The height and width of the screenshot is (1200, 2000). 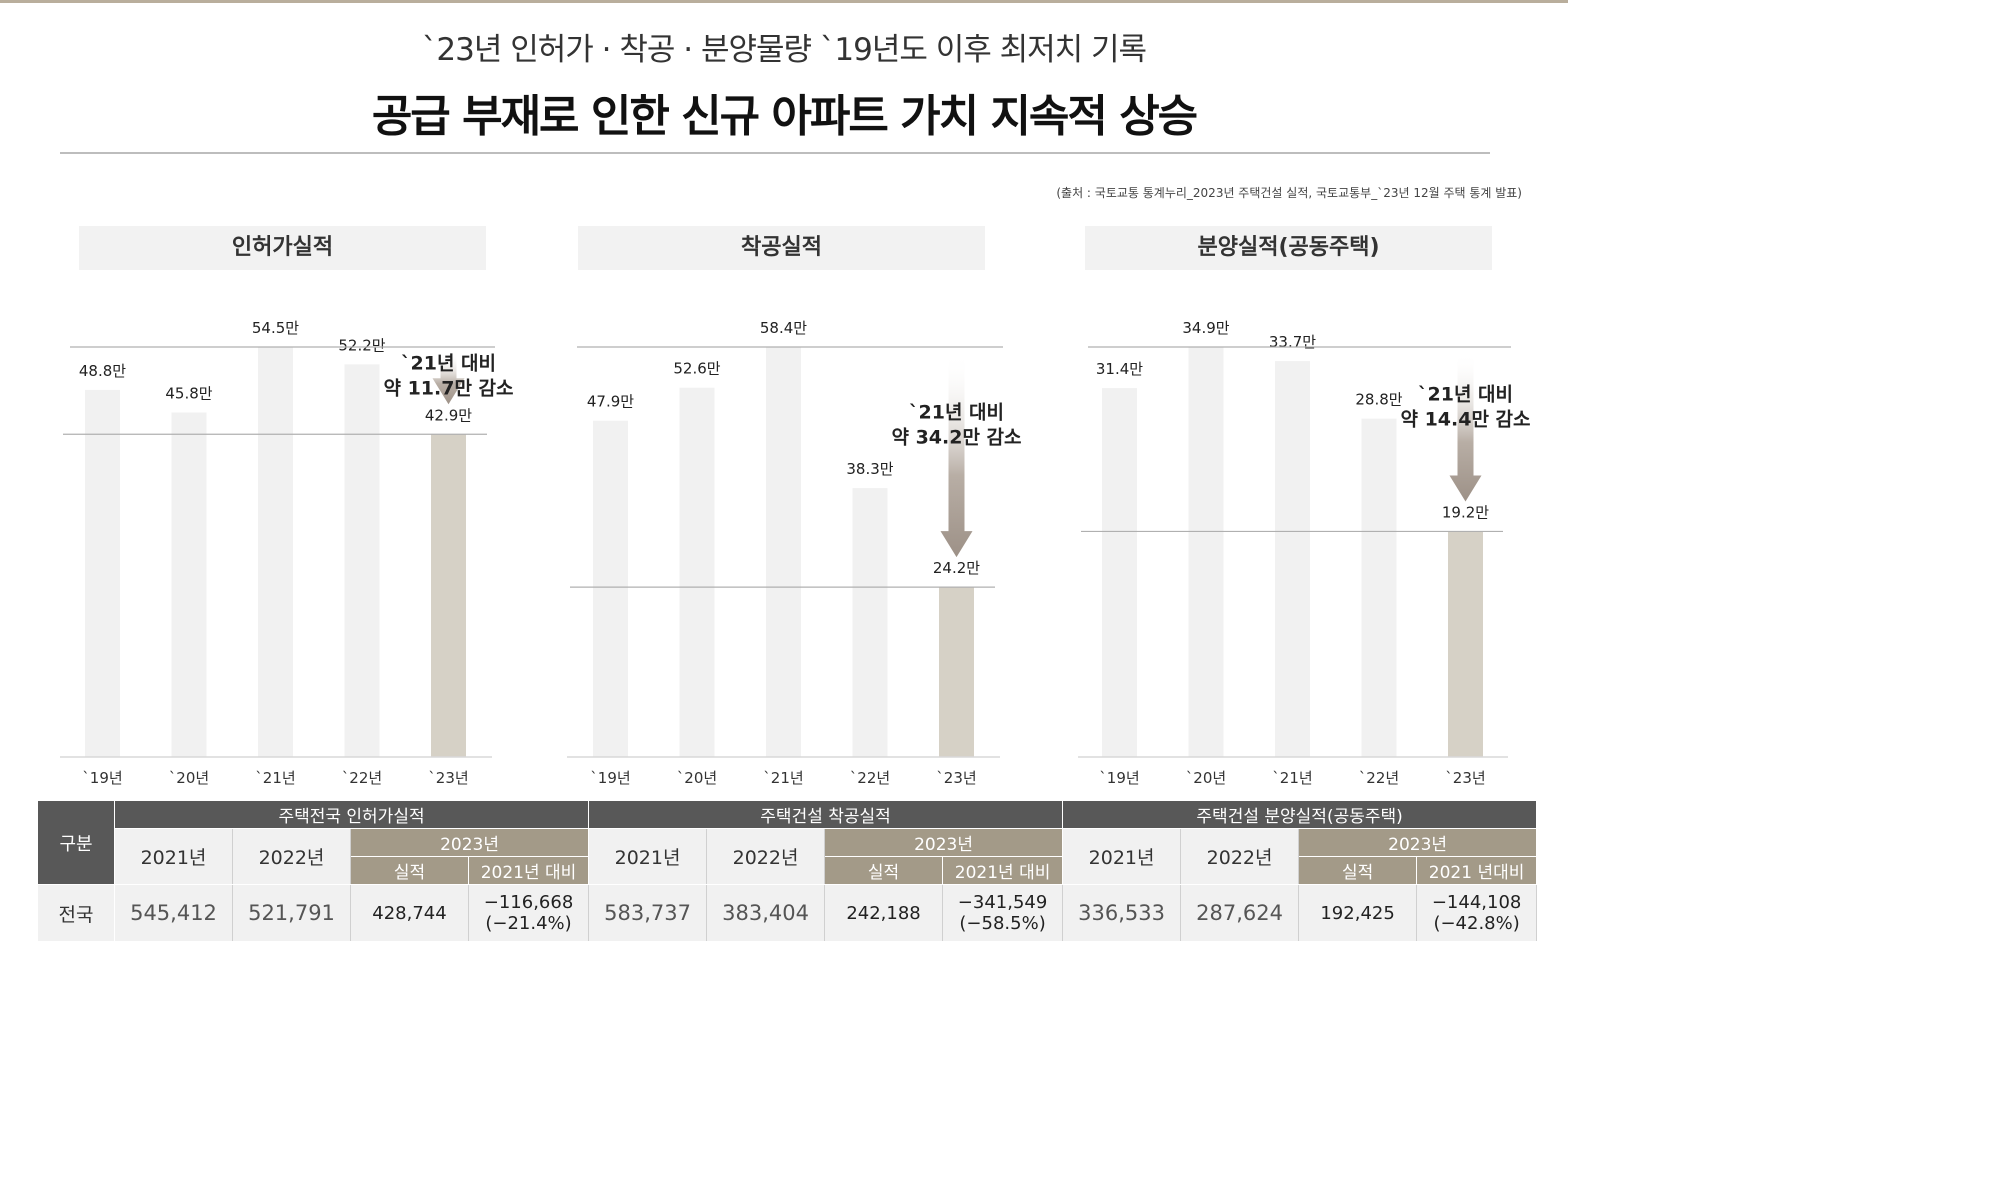 What do you see at coordinates (1358, 913) in the screenshot?
I see `table-cell: 192,425` at bounding box center [1358, 913].